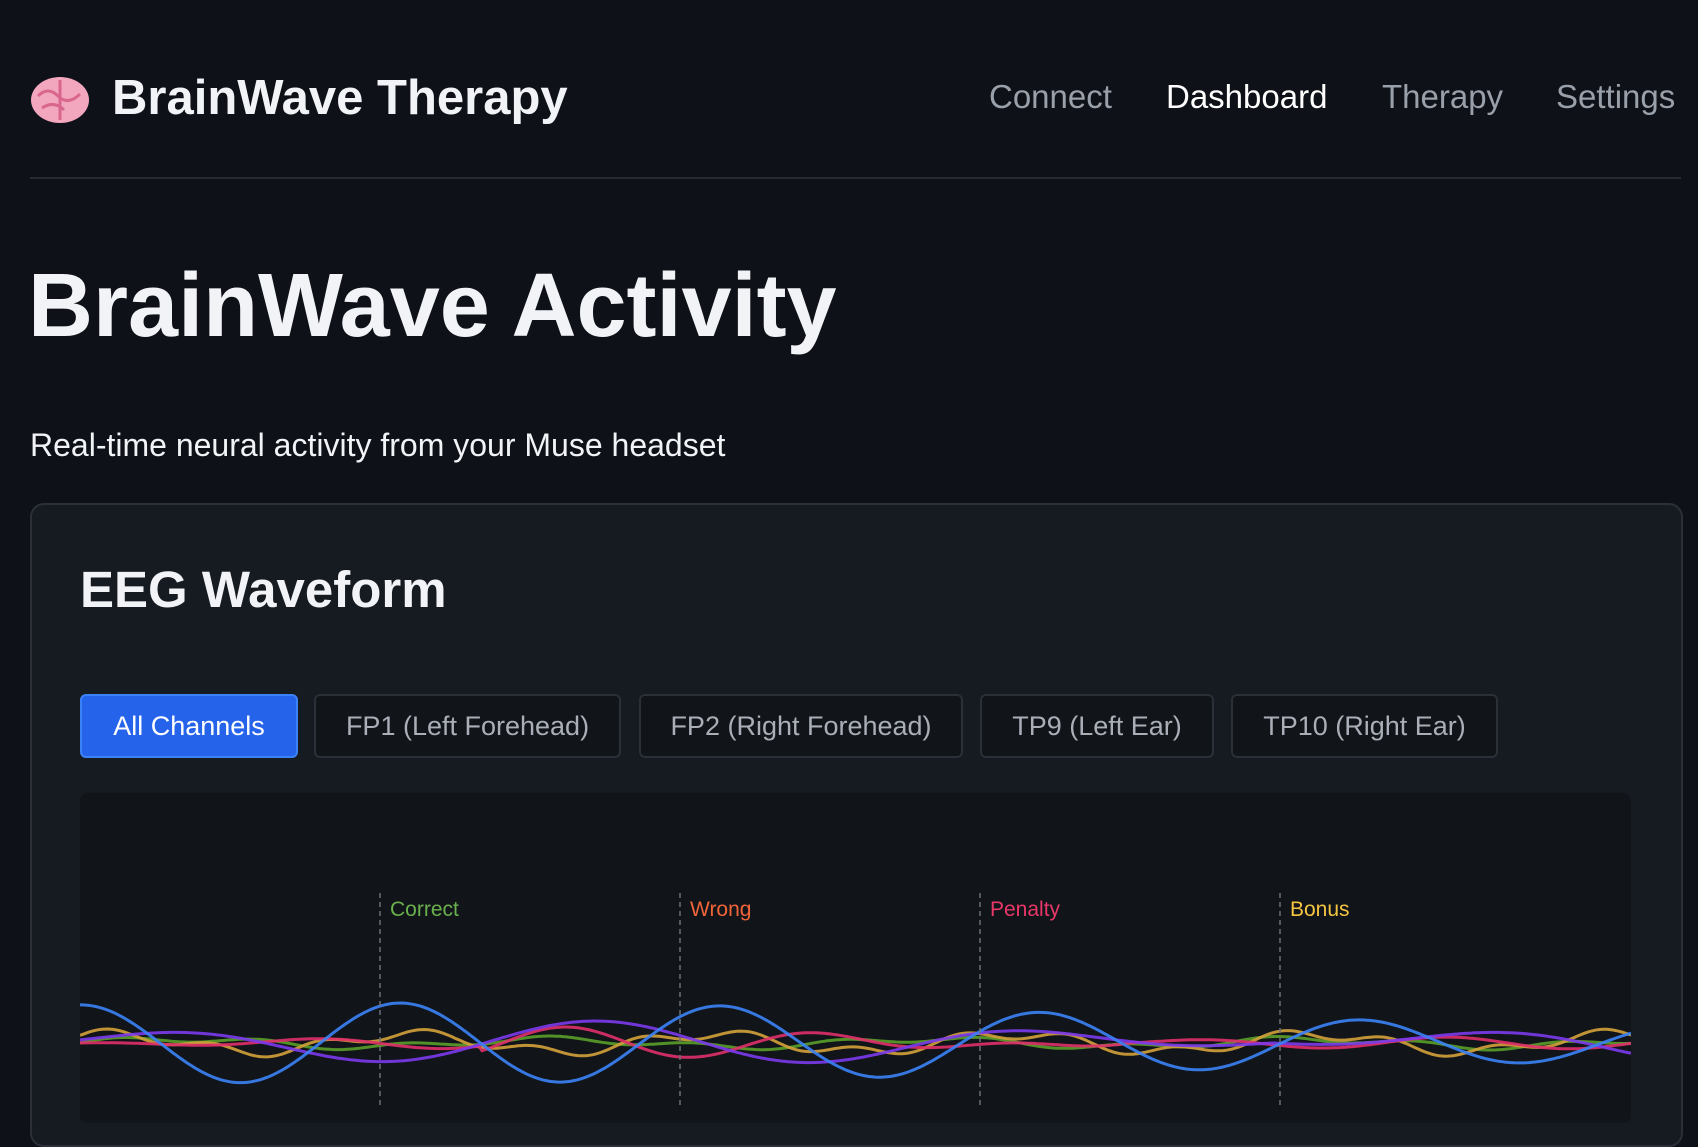 Image resolution: width=1698 pixels, height=1147 pixels. I want to click on nav-link: Dashboard, so click(1247, 96).